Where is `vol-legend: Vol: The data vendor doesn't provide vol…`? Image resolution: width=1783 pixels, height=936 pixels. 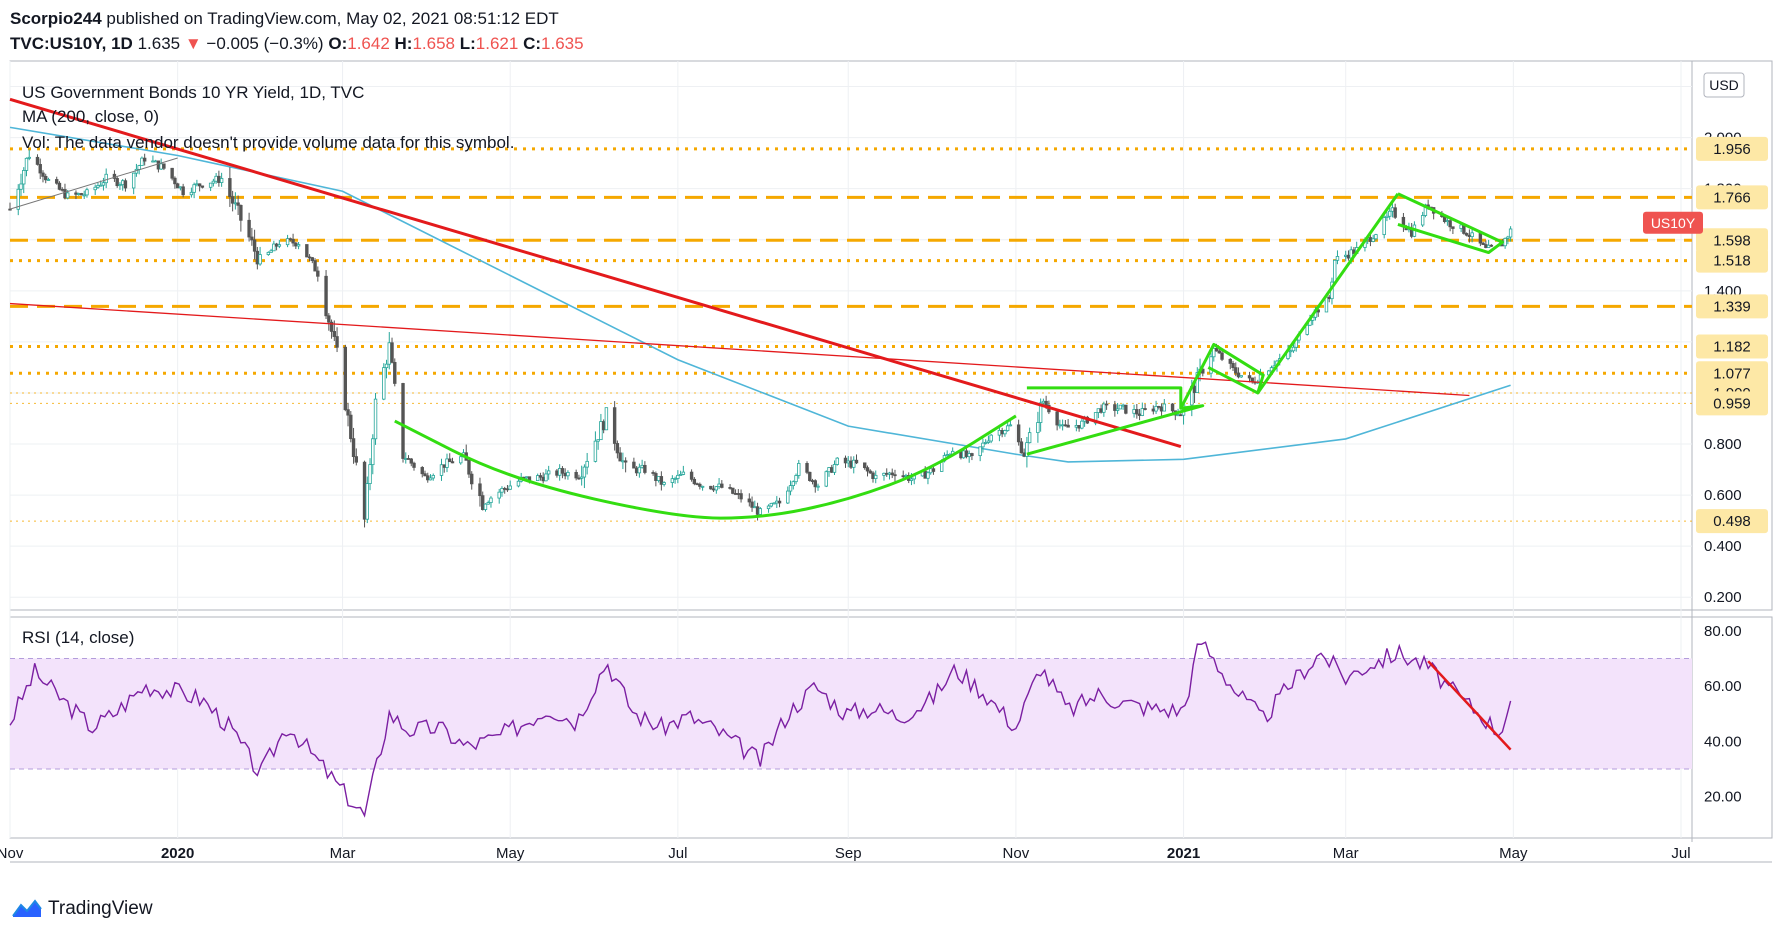 vol-legend: Vol: The data vendor doesn't provide vol… is located at coordinates (268, 142).